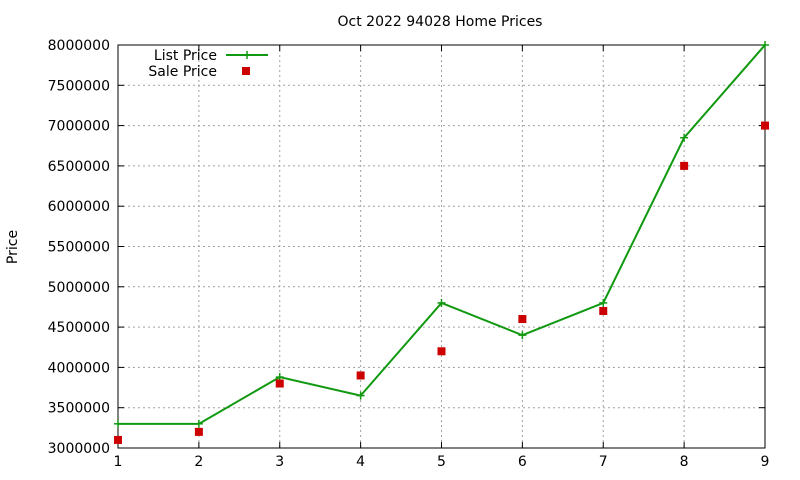  I want to click on legend-label: List Price, so click(185, 56).